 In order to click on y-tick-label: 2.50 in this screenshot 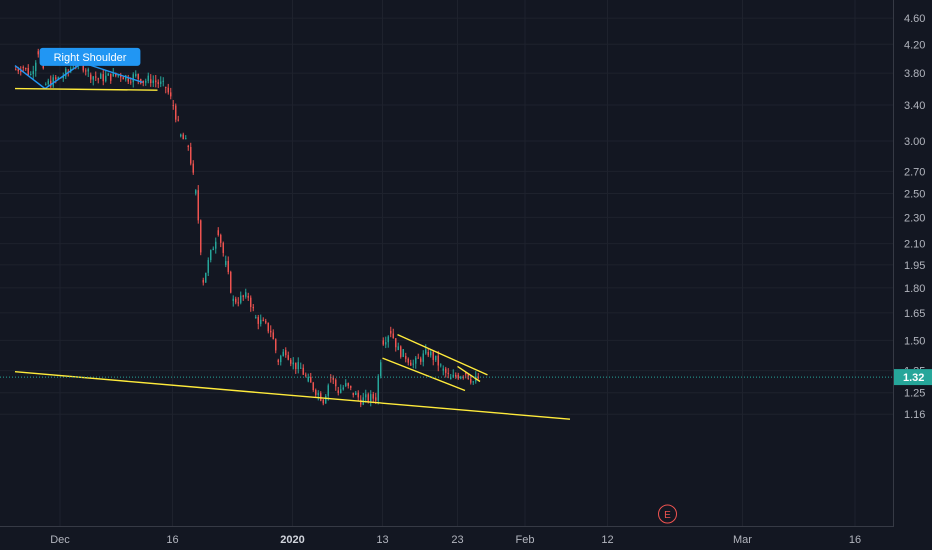, I will do `click(914, 194)`.